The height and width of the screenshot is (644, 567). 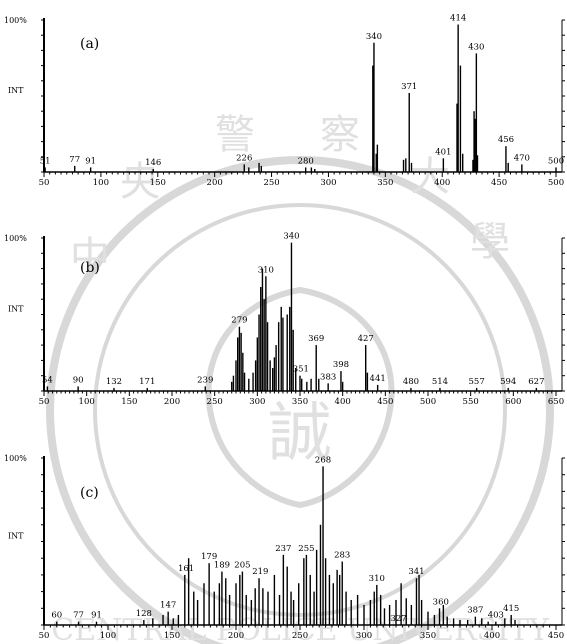 I want to click on peak-label: 279, so click(x=239, y=321).